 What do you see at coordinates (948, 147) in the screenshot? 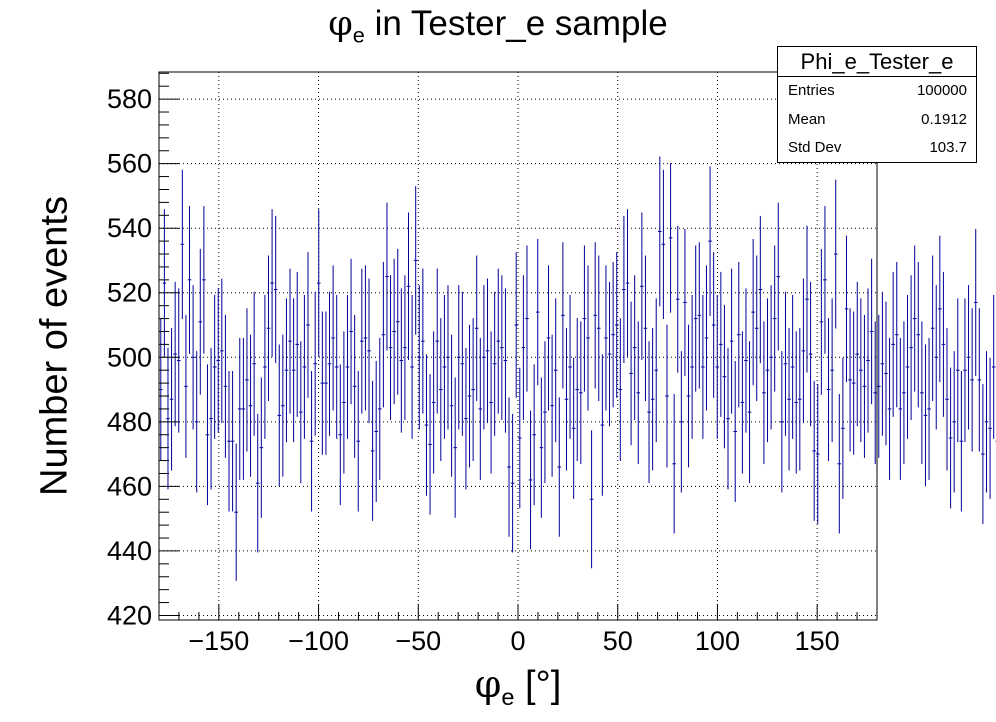
I see `stats-value: 103.7` at bounding box center [948, 147].